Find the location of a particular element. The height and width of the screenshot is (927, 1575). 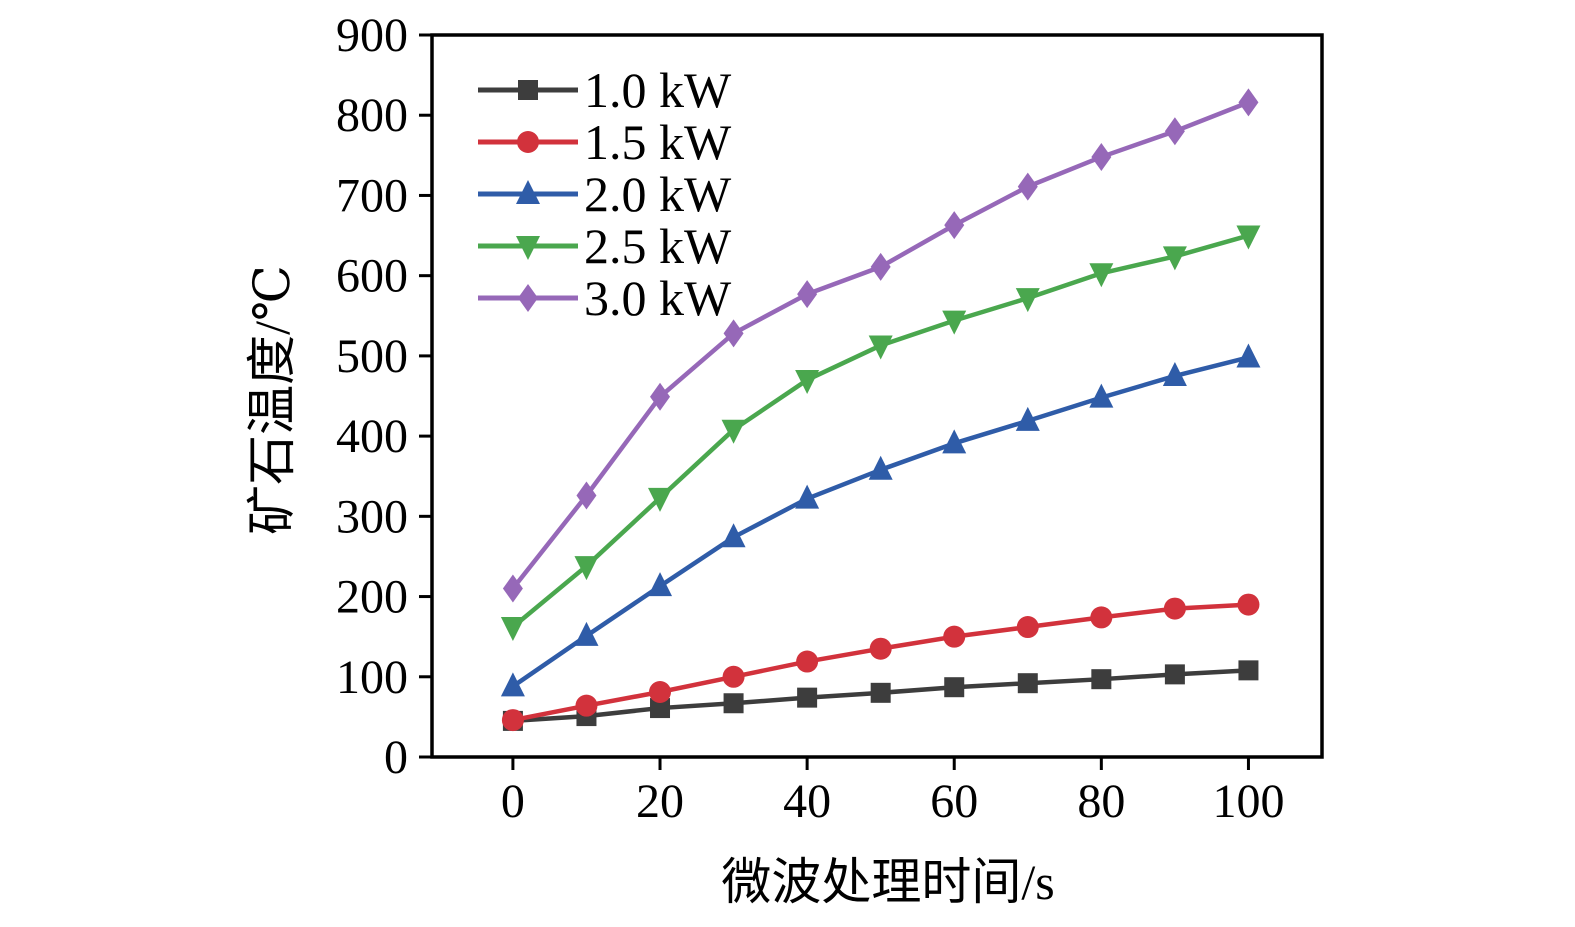

y-tick-label: 700 is located at coordinates (372, 195).